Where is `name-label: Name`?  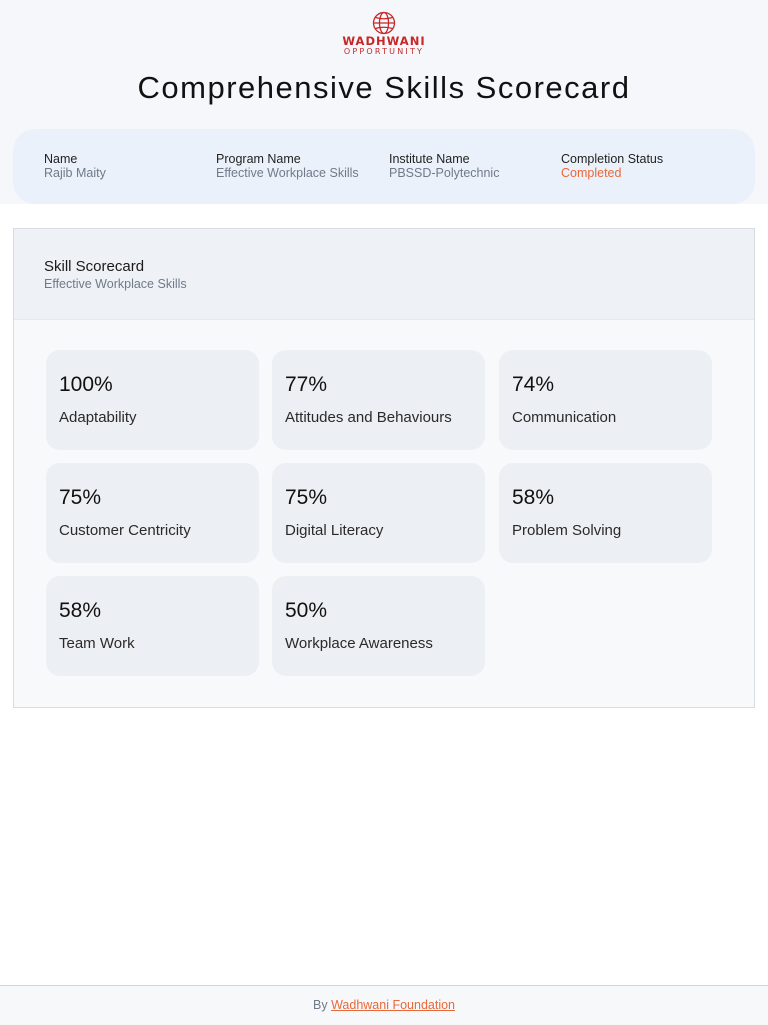 name-label: Name is located at coordinates (61, 159).